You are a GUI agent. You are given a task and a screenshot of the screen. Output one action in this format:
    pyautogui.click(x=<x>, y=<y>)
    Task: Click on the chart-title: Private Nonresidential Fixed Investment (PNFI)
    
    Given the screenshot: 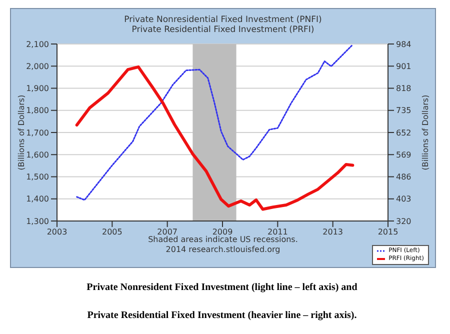 What is the action you would take?
    pyautogui.click(x=223, y=20)
    